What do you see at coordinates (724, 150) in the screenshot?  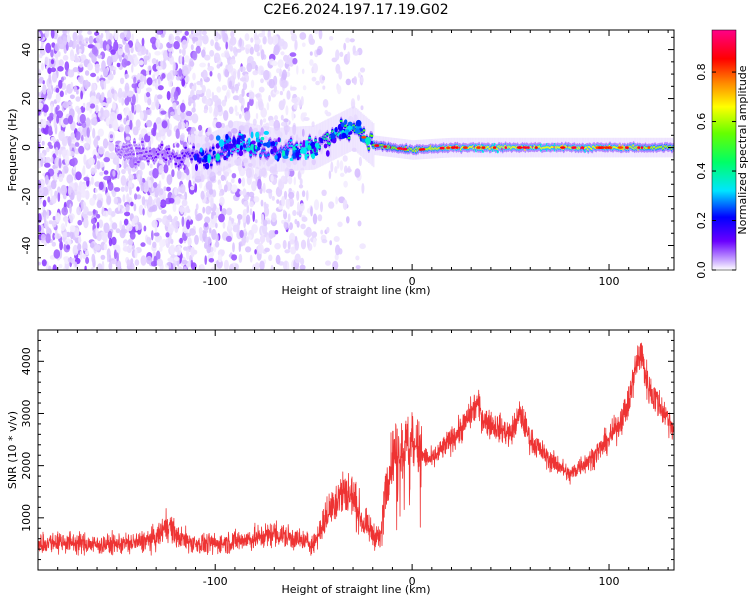 I see `colorbar-gradient` at bounding box center [724, 150].